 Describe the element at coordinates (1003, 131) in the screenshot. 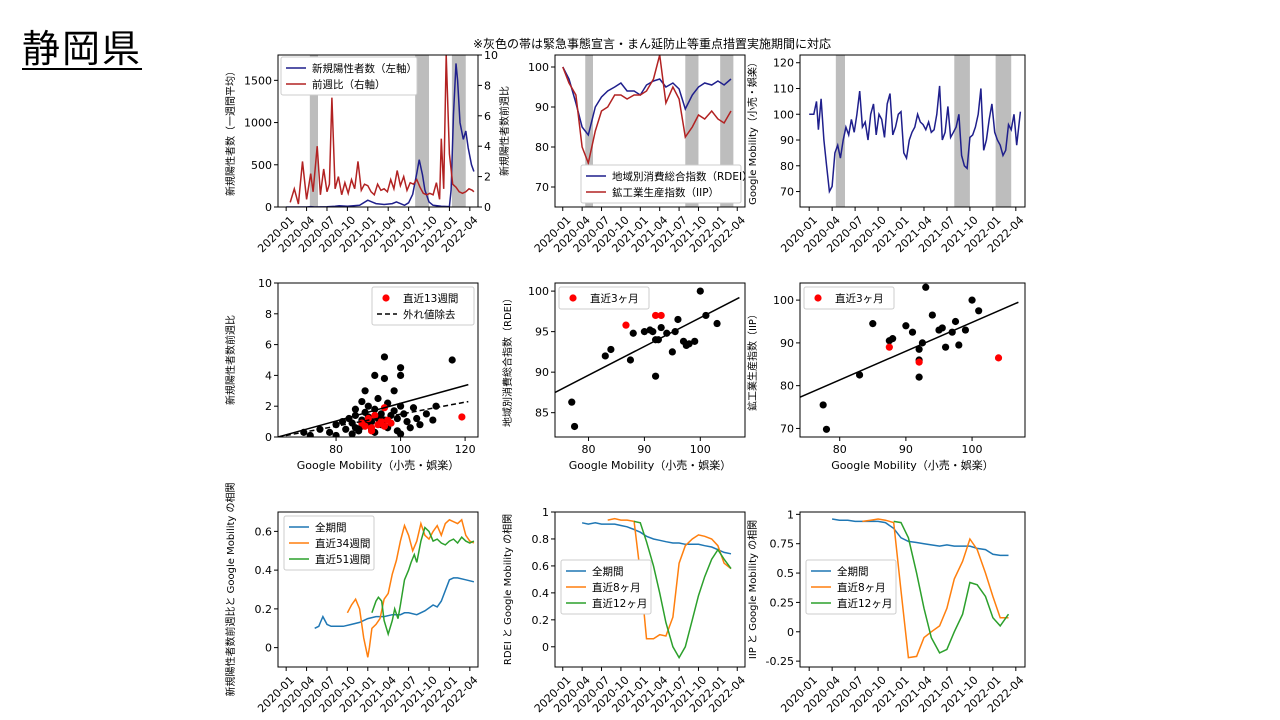

I see `p3-shade-band` at that location.